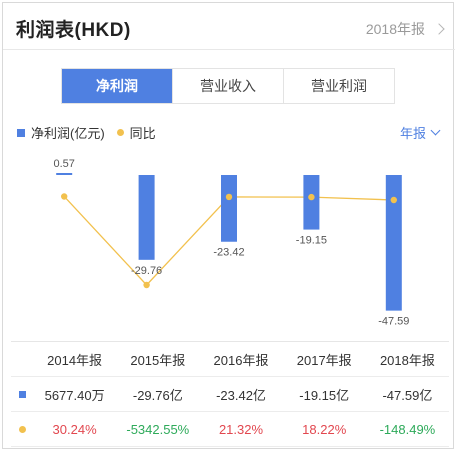 The image size is (456, 451). What do you see at coordinates (407, 429) in the screenshot?
I see `table-cell: -148.49%` at bounding box center [407, 429].